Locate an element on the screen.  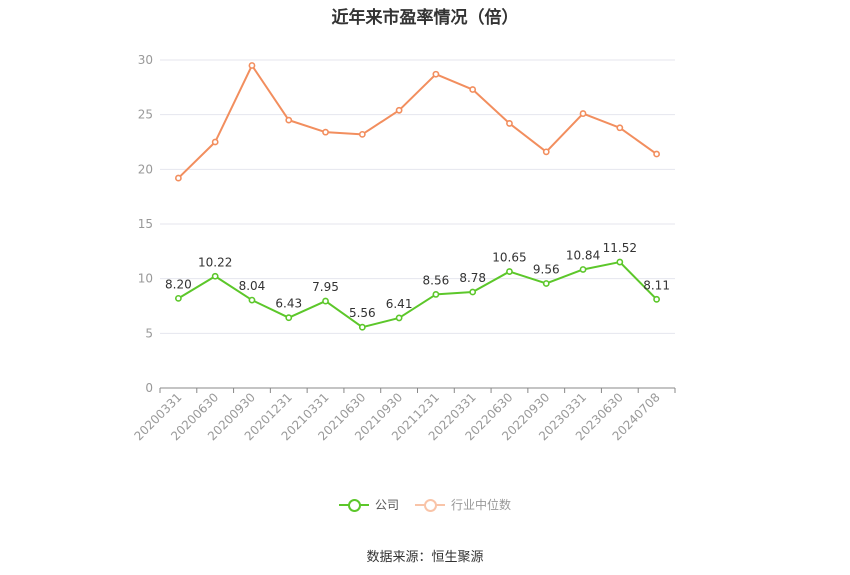
series-line-industry-median is located at coordinates (417, 121).